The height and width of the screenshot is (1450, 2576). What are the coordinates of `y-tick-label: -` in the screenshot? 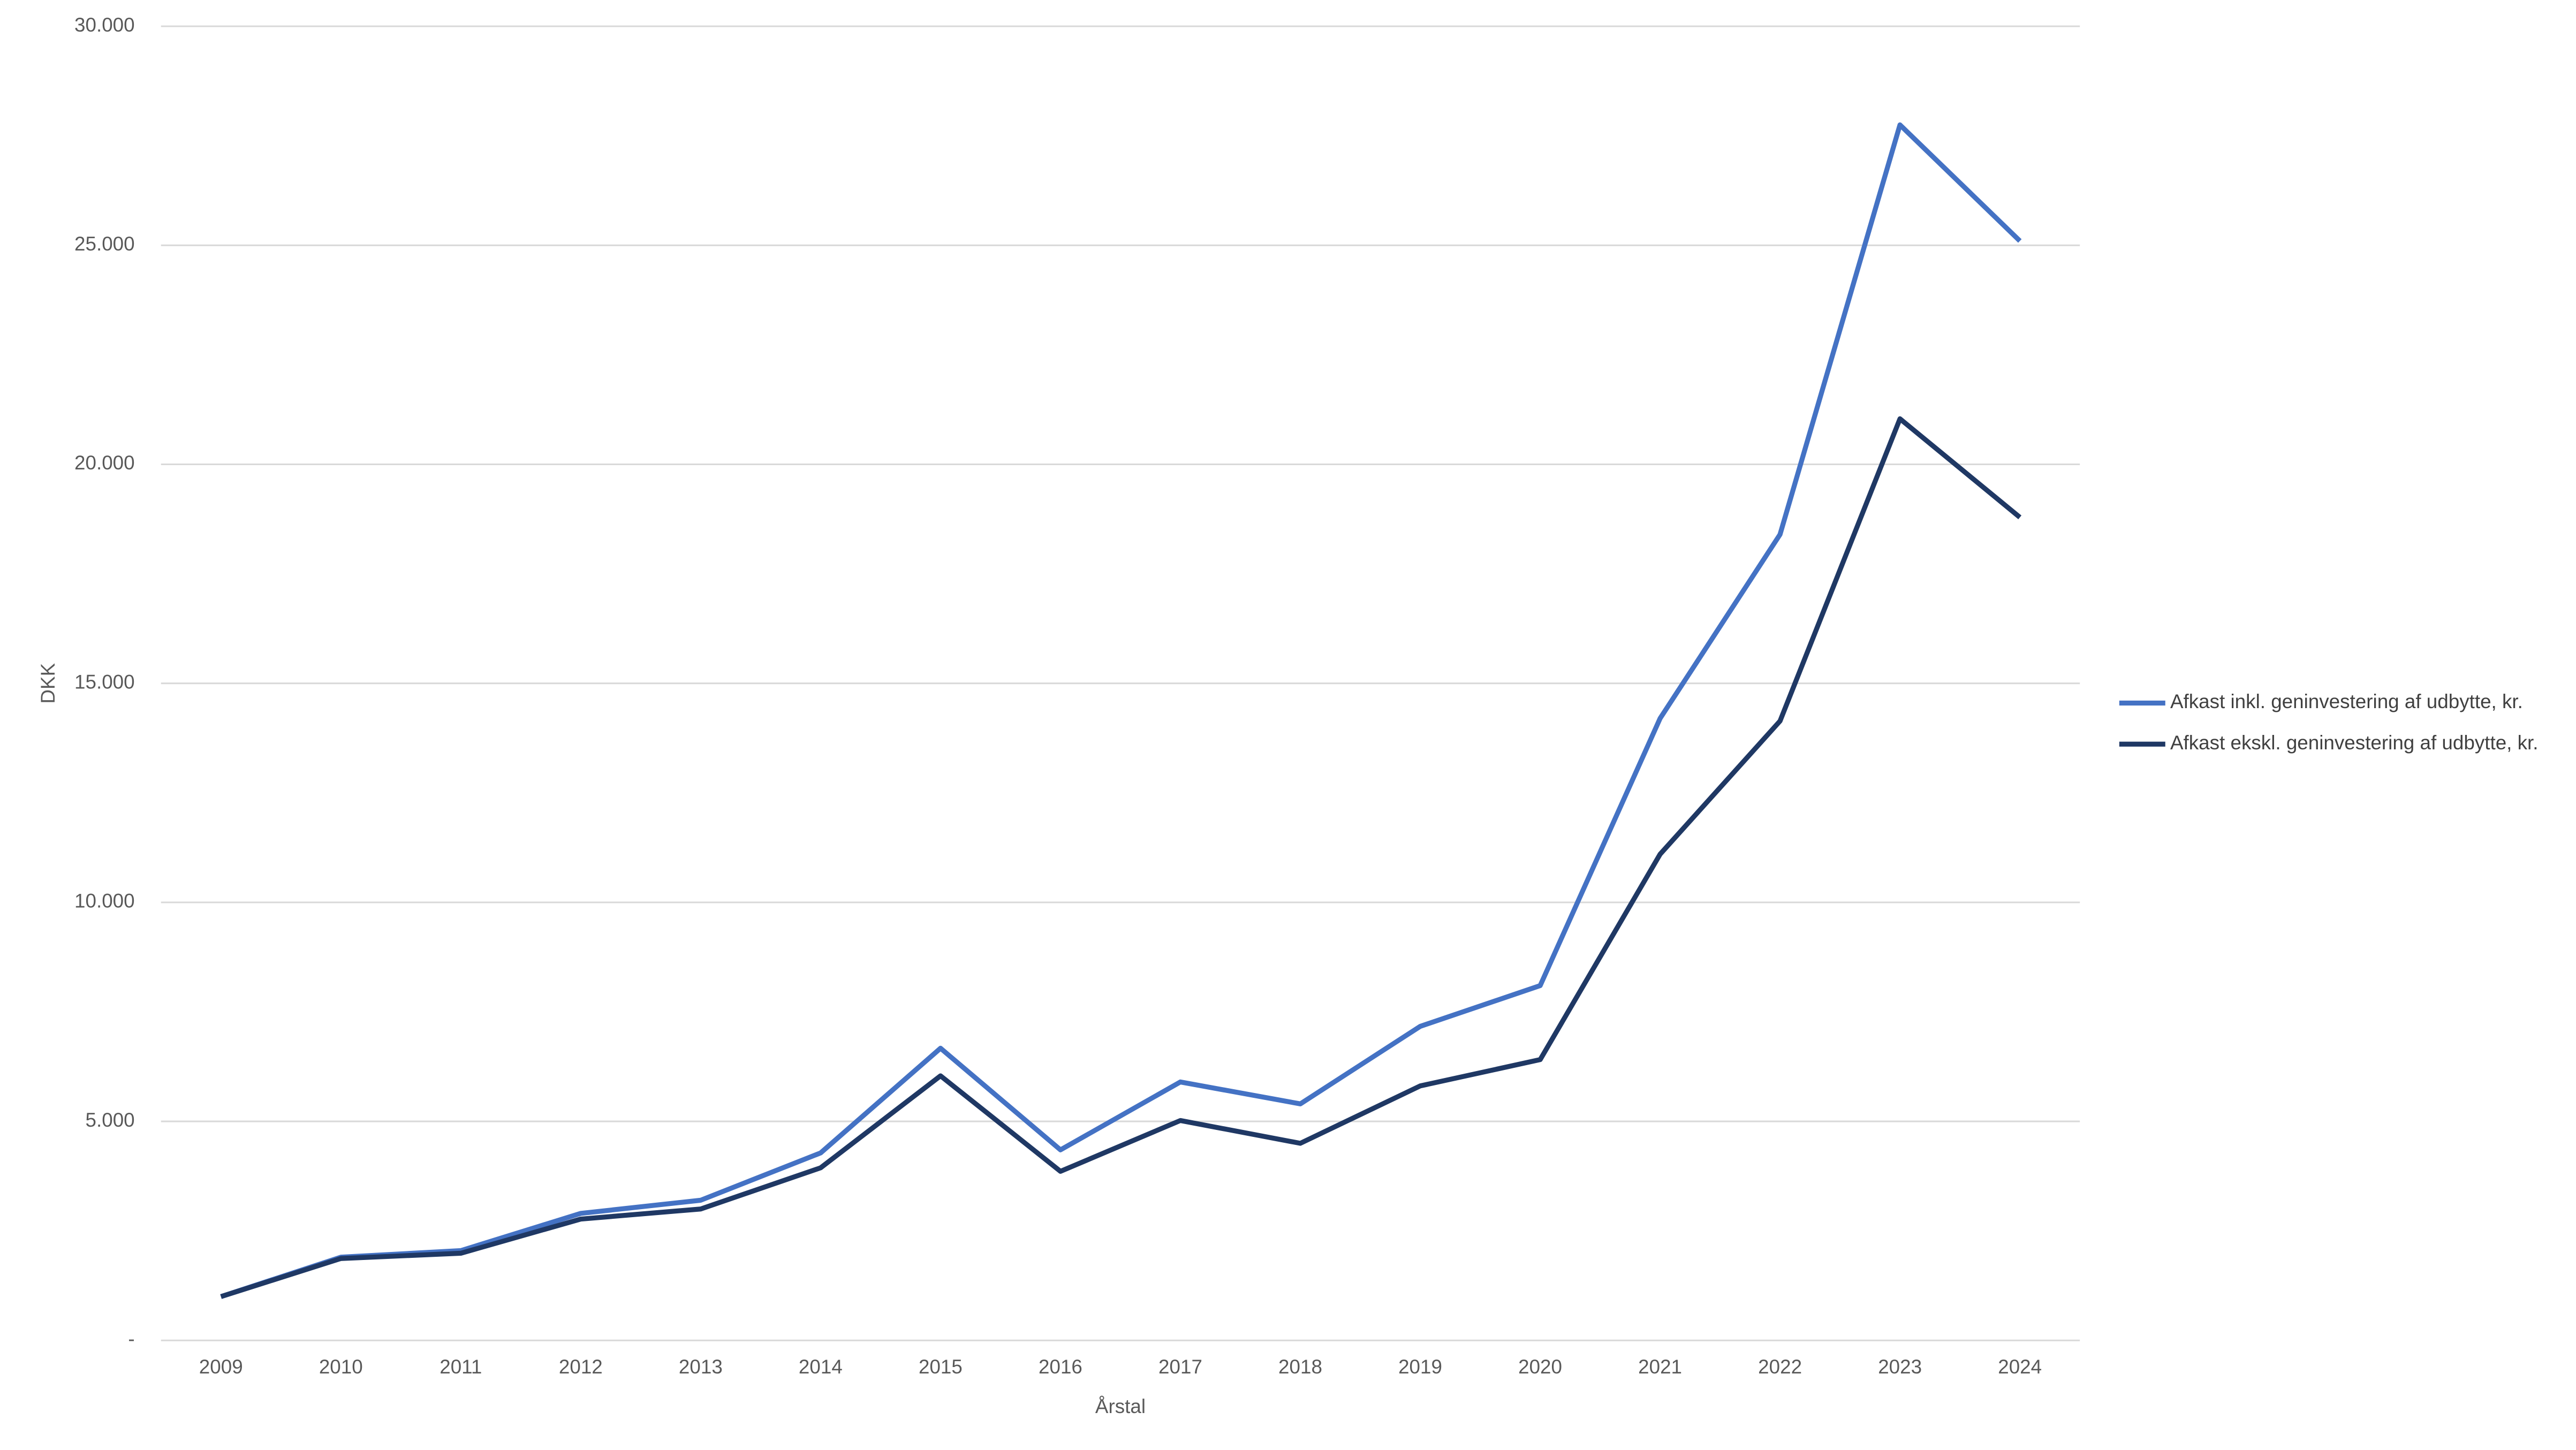 It's located at (131, 1339).